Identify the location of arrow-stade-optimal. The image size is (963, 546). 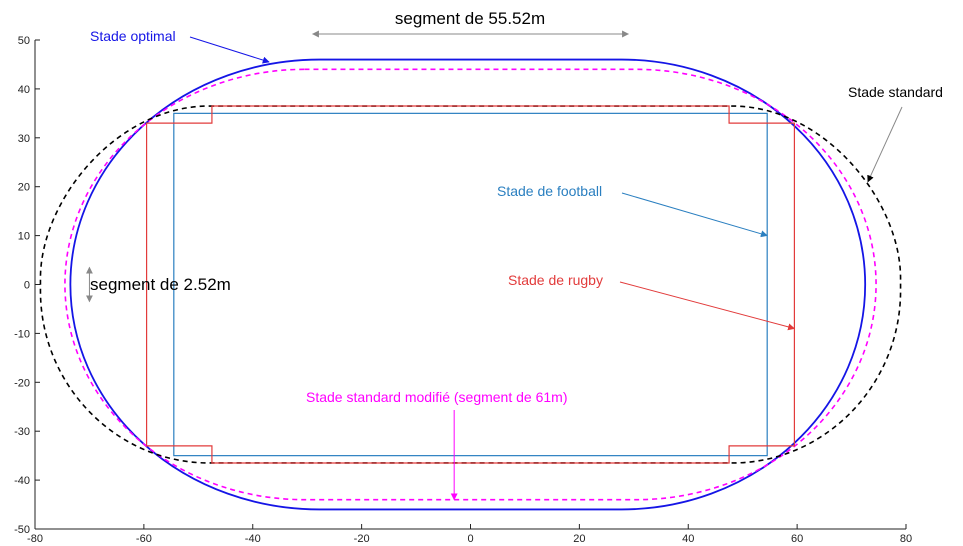
(229, 50).